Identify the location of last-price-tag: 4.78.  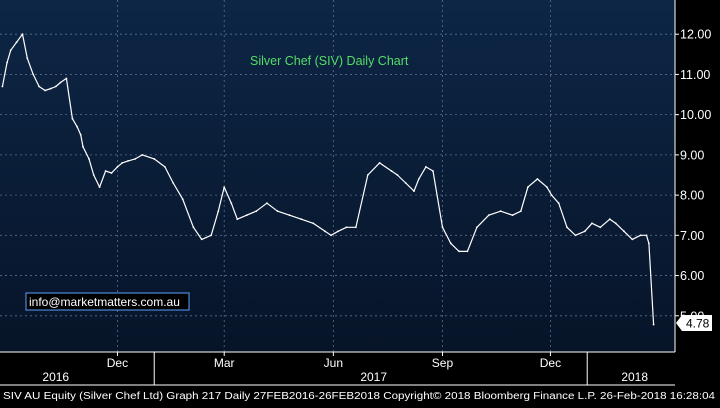
(694, 323).